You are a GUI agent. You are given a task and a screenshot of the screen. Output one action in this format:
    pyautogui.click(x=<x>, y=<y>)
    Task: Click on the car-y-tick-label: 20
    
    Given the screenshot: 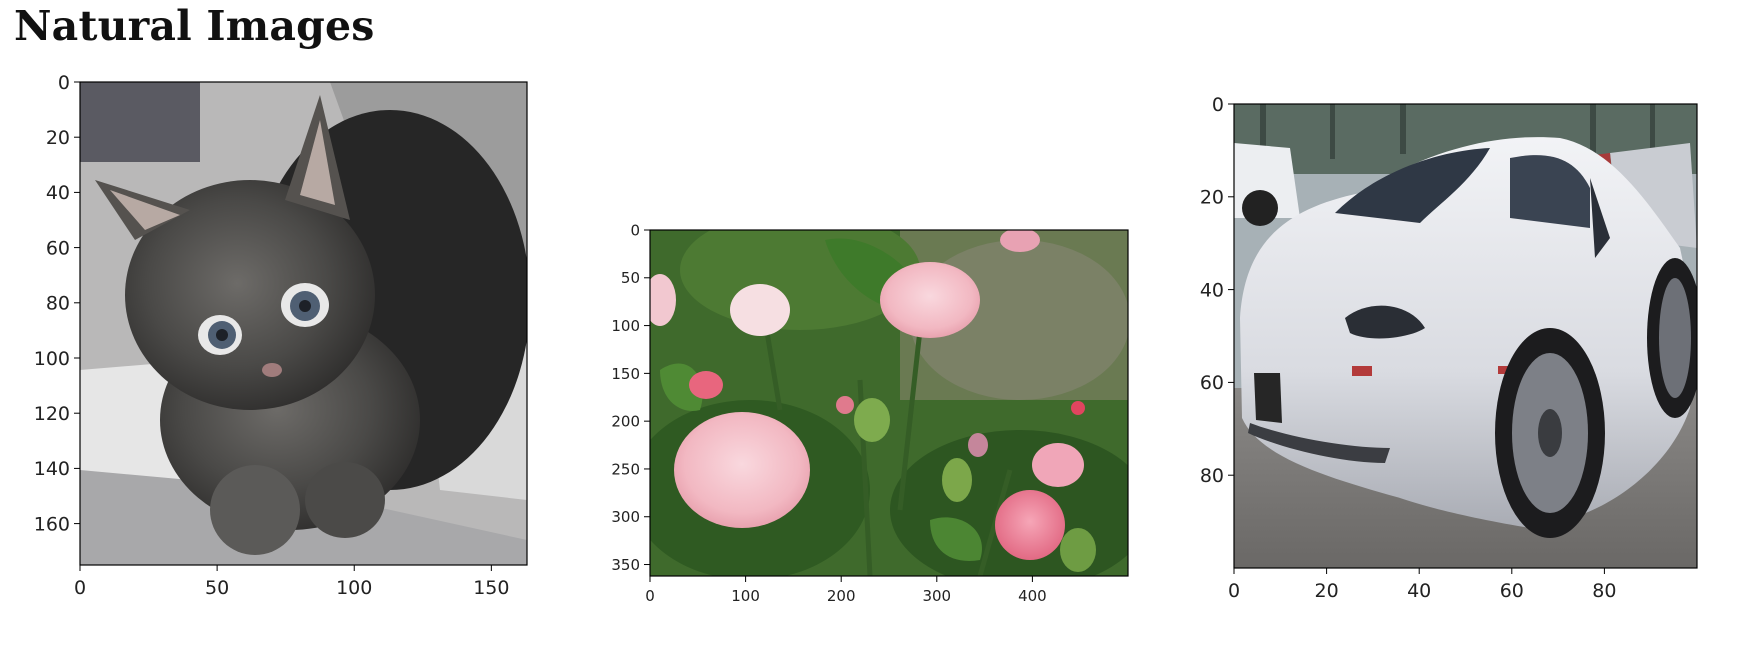 What is the action you would take?
    pyautogui.click(x=1212, y=198)
    